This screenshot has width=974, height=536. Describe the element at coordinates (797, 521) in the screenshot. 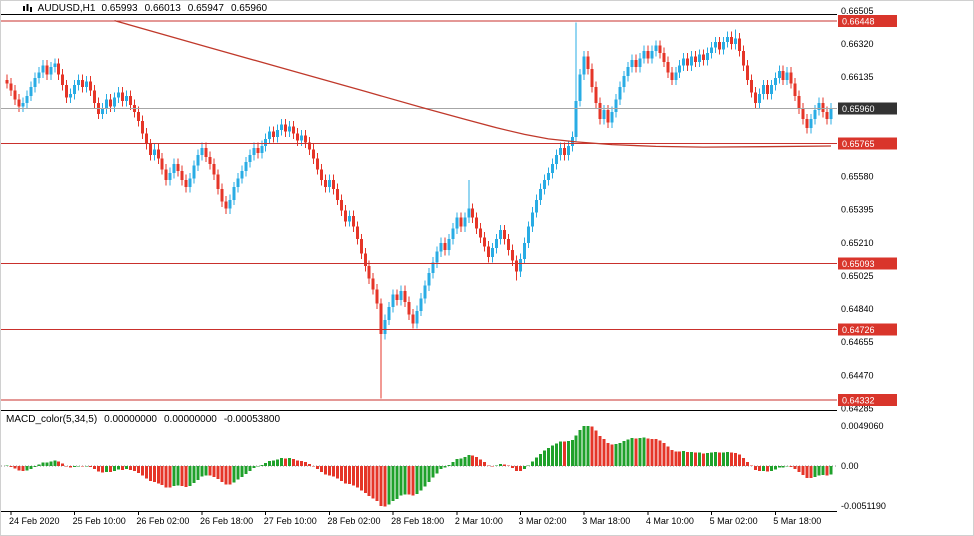

I see `time-axis-label: 5 Mar 18:00` at that location.